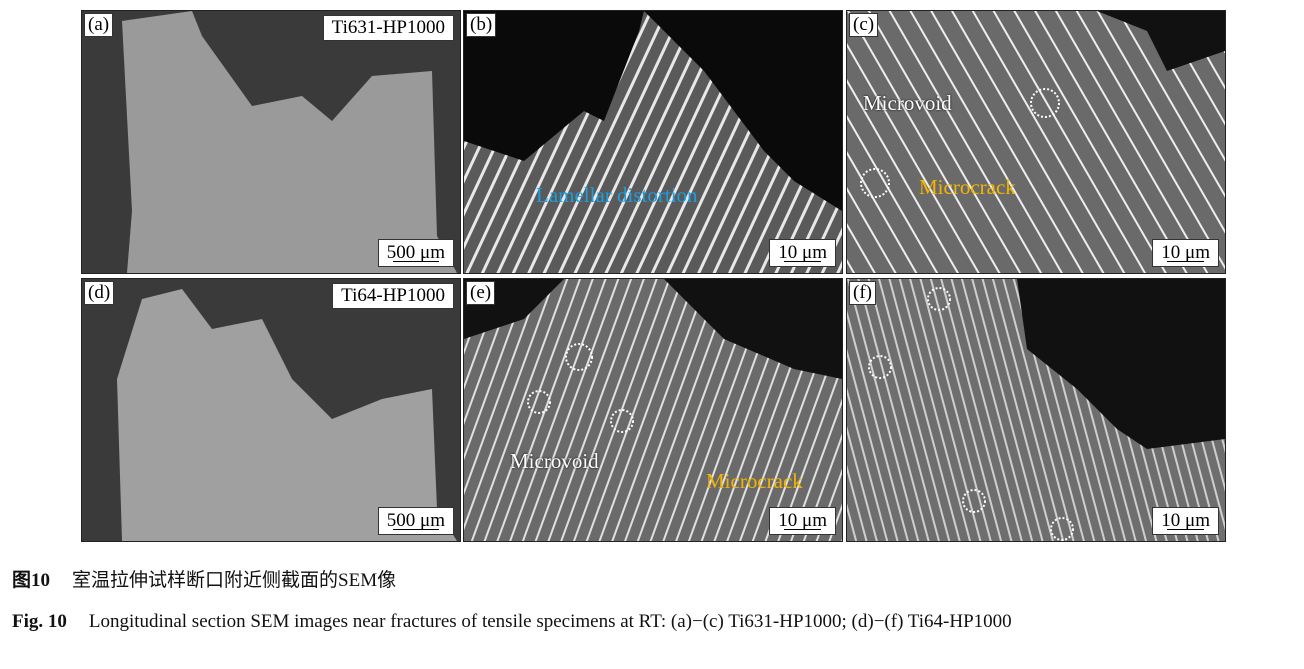 The width and height of the screenshot is (1304, 669). What do you see at coordinates (31, 580) in the screenshot?
I see `figure-number-cn: 图10` at bounding box center [31, 580].